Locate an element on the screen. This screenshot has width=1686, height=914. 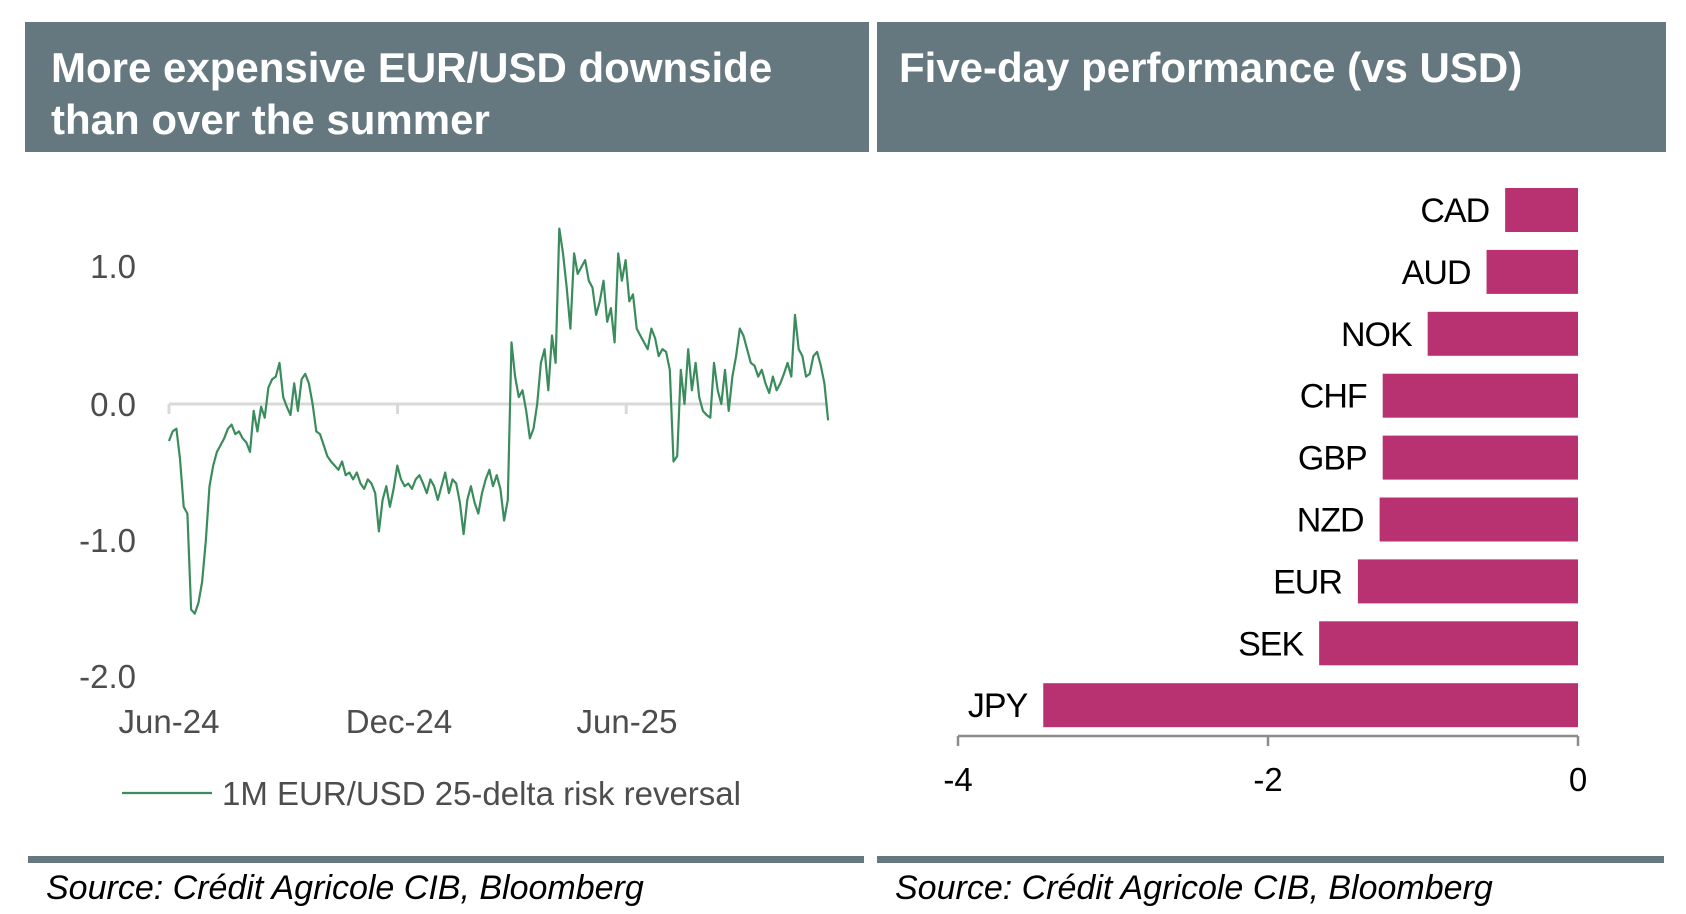
bar-category-label: CAD is located at coordinates (1454, 211).